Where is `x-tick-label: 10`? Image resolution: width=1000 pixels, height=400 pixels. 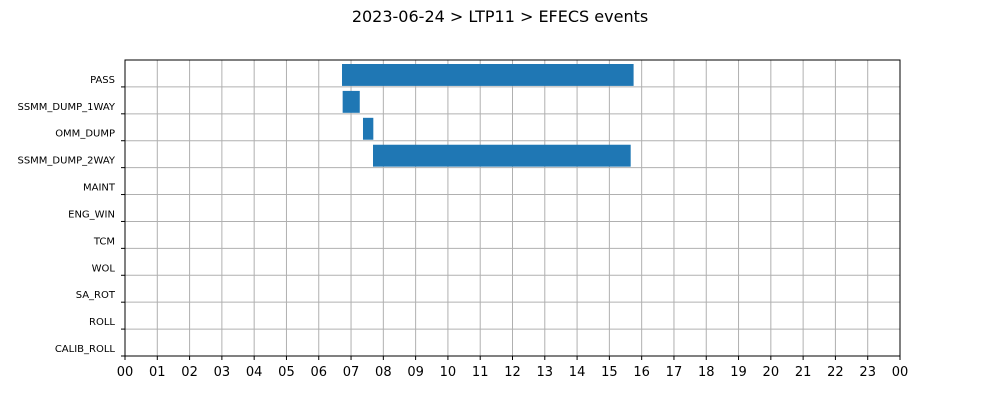
x-tick-label: 10 is located at coordinates (448, 372).